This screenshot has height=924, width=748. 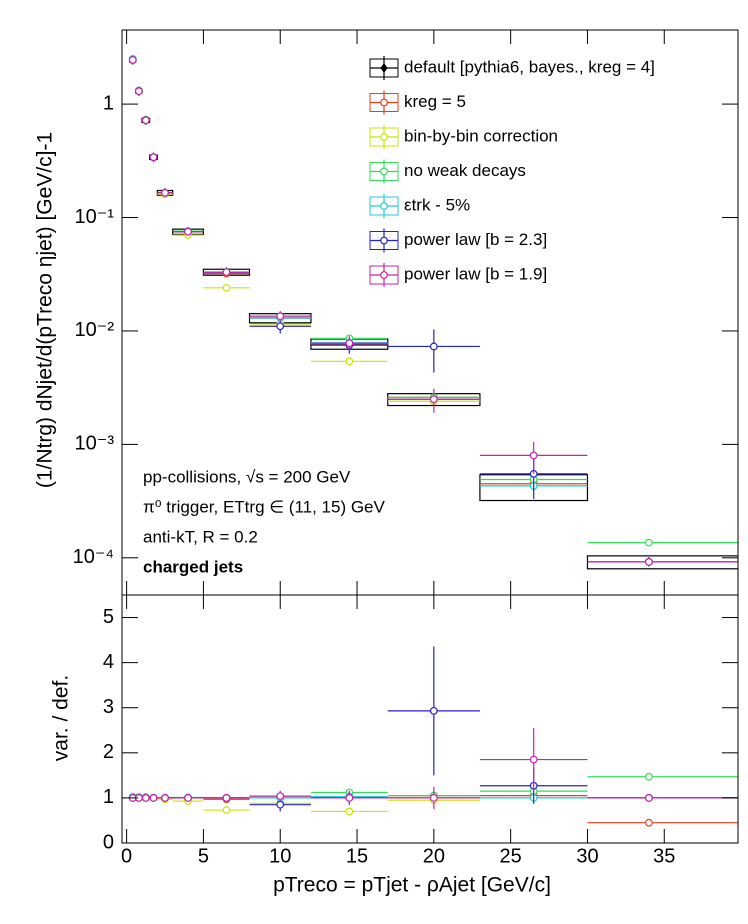 What do you see at coordinates (481, 135) in the screenshot?
I see `legend-label: bin-by-bin correction` at bounding box center [481, 135].